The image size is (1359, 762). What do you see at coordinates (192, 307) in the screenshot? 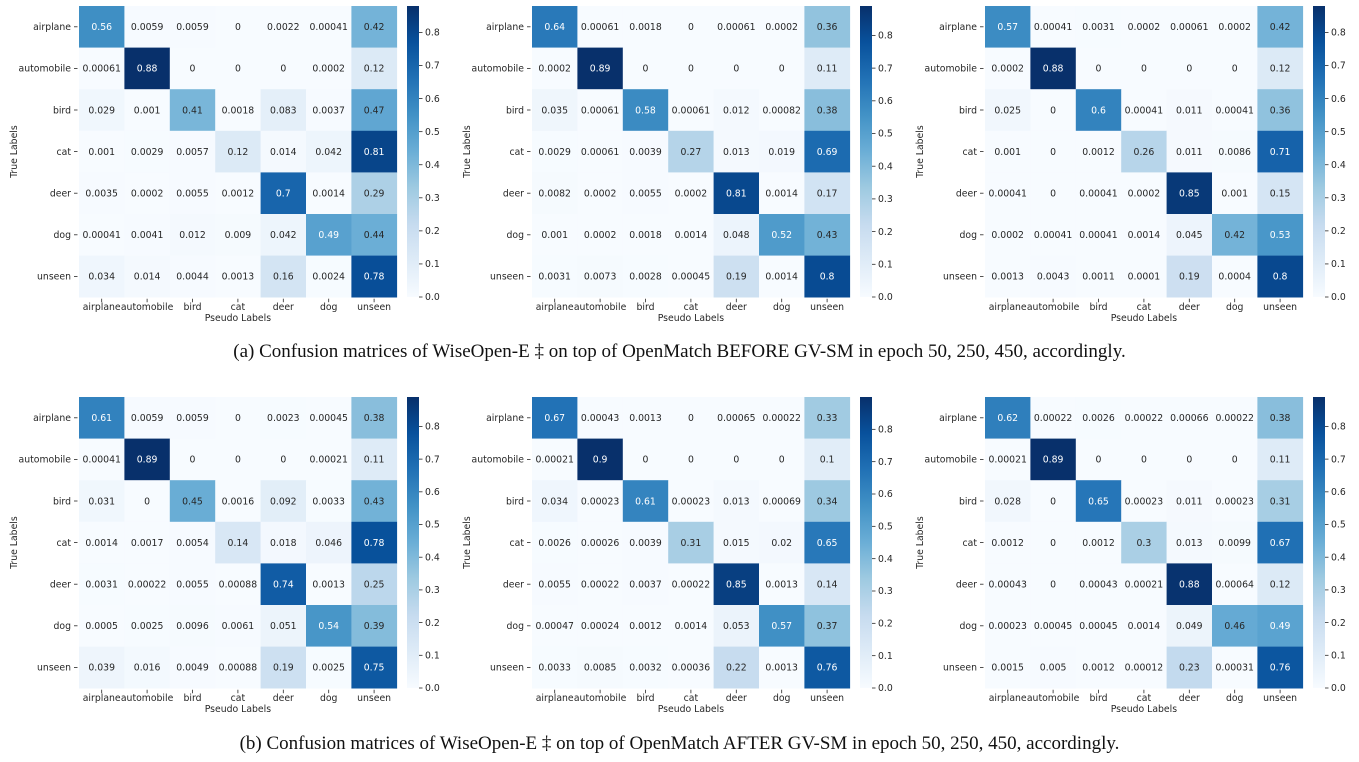
I see `x-tick-label: bird` at bounding box center [192, 307].